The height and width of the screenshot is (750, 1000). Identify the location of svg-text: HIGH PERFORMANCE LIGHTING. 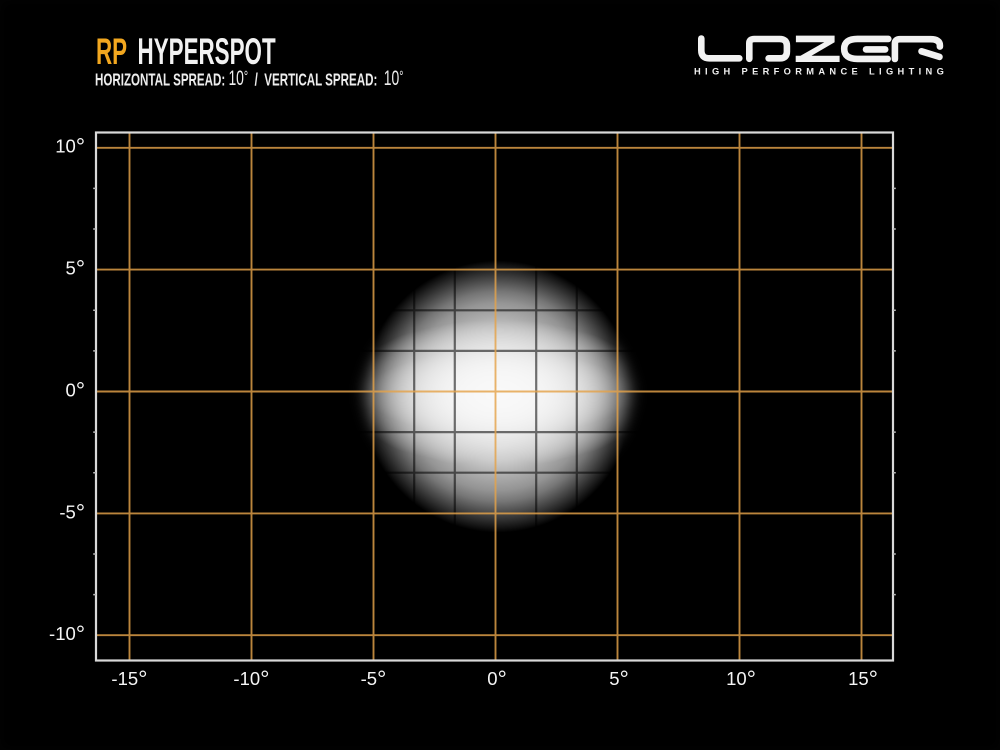
(820, 72).